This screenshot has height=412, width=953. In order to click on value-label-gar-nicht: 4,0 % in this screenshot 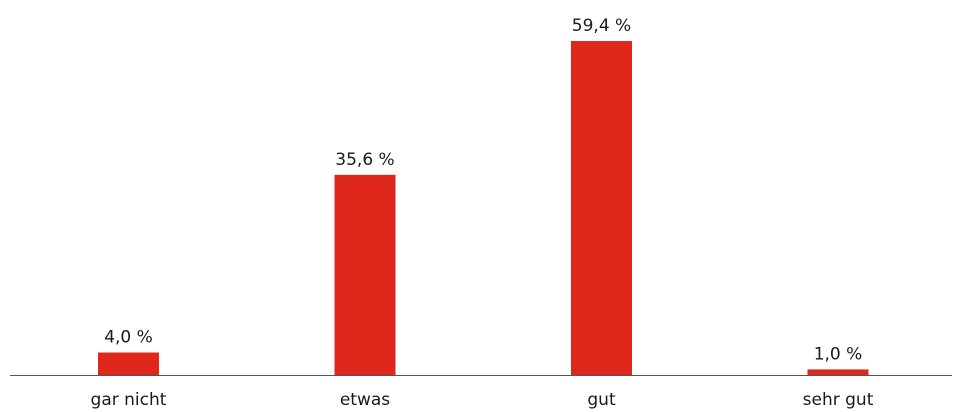, I will do `click(128, 338)`.